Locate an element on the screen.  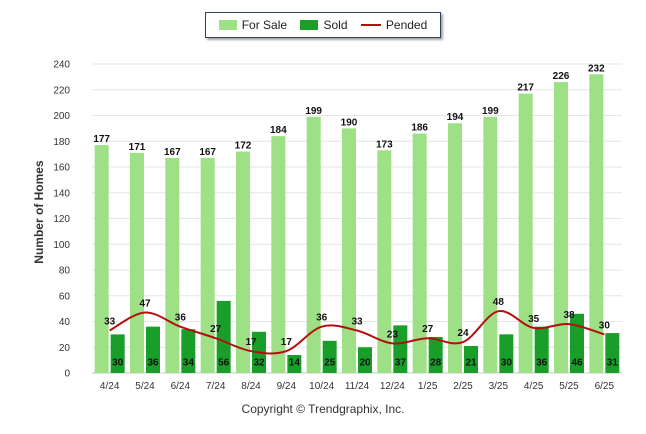
data-label-sold: 46 is located at coordinates (577, 363).